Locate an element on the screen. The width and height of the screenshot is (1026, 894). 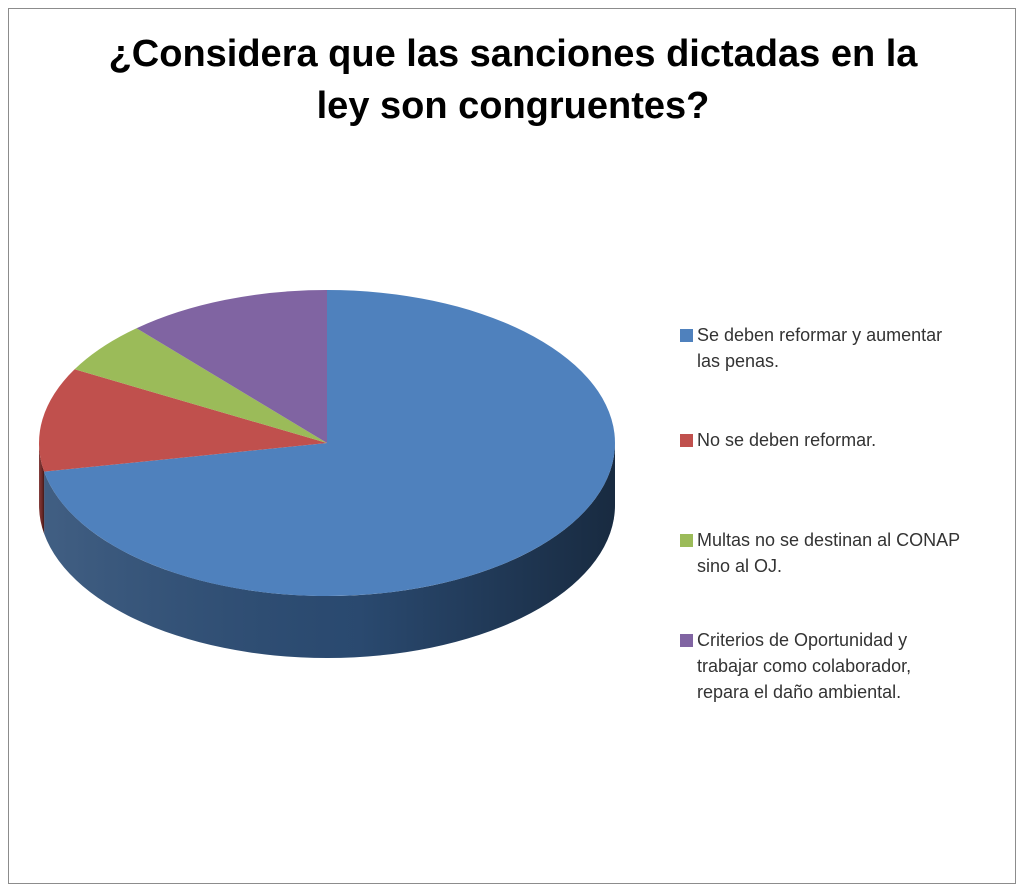
pie-slice-multas is located at coordinates (200, 385).